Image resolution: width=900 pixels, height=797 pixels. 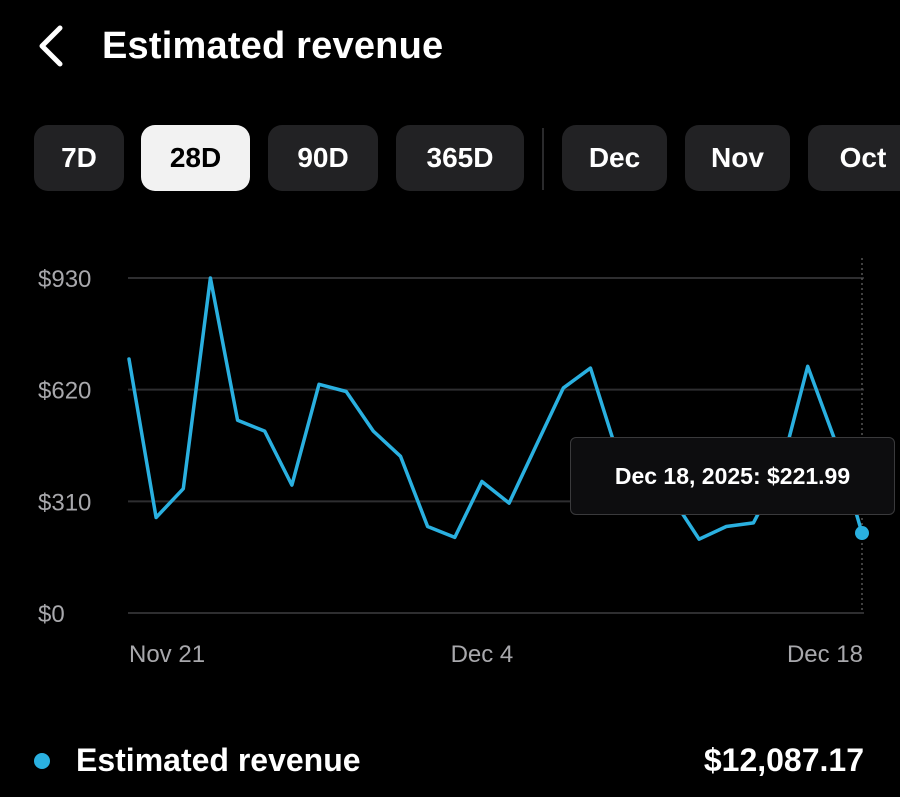 I want to click on y-tick-label-0: $0, so click(x=51, y=614).